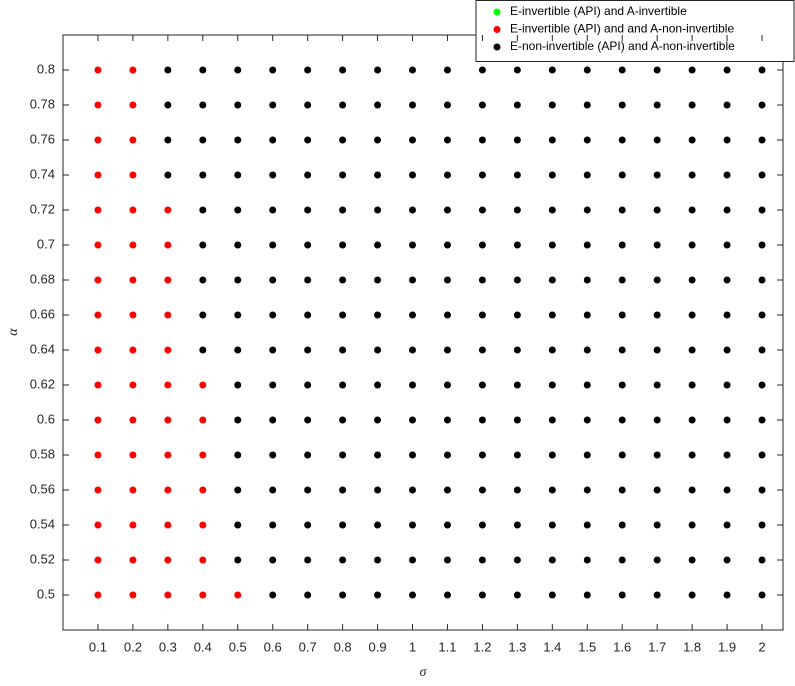 This screenshot has width=795, height=686. What do you see at coordinates (46, 593) in the screenshot?
I see `y-tick-label: 0.5` at bounding box center [46, 593].